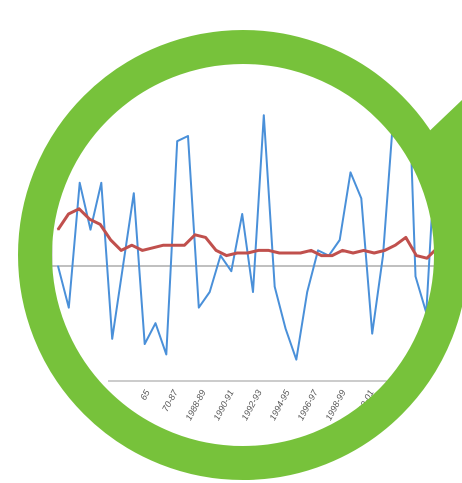 The height and width of the screenshot is (483, 462). I want to click on cpi-series-line, so click(245, 233).